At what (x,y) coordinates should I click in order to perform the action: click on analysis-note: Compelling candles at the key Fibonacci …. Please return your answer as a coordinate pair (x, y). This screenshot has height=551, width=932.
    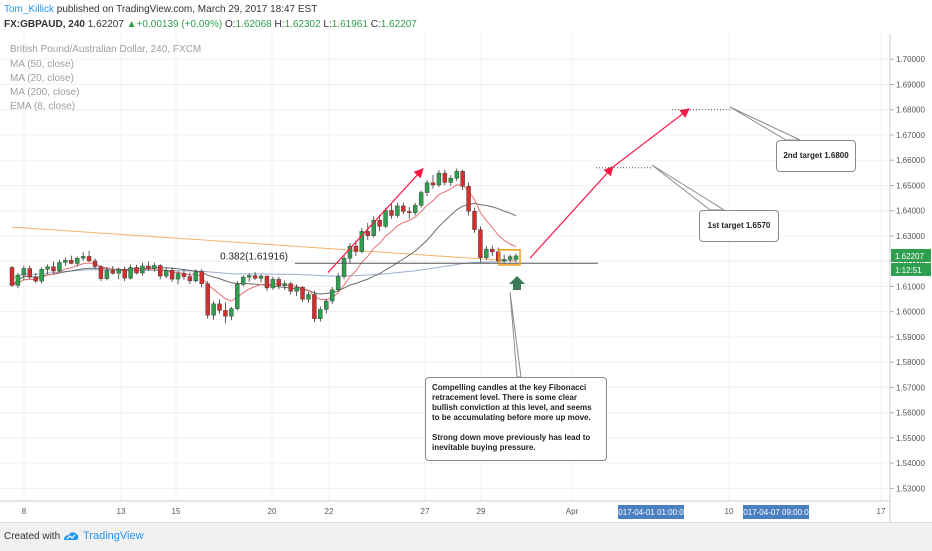
    Looking at the image, I should click on (516, 419).